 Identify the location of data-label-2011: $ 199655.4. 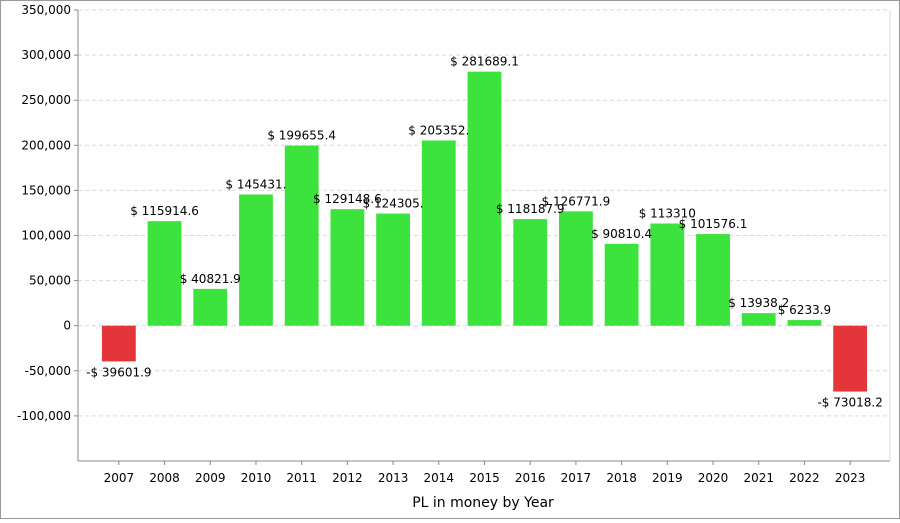
(301, 136).